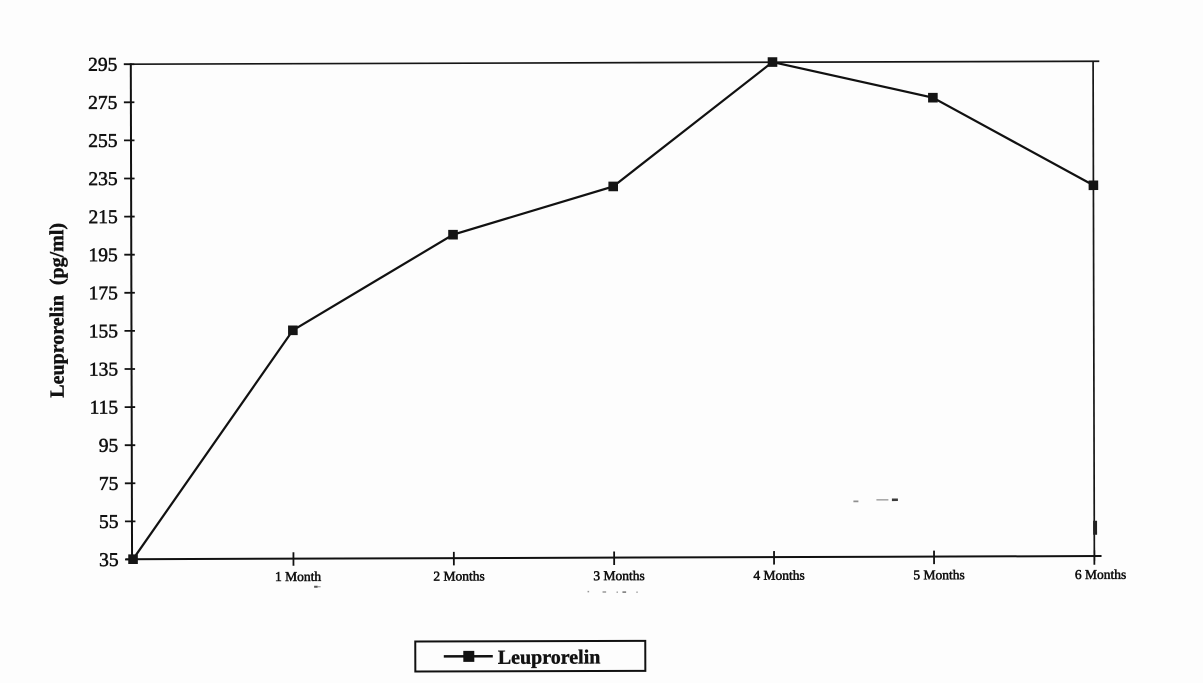  I want to click on svg-text: 115, so click(104, 408).